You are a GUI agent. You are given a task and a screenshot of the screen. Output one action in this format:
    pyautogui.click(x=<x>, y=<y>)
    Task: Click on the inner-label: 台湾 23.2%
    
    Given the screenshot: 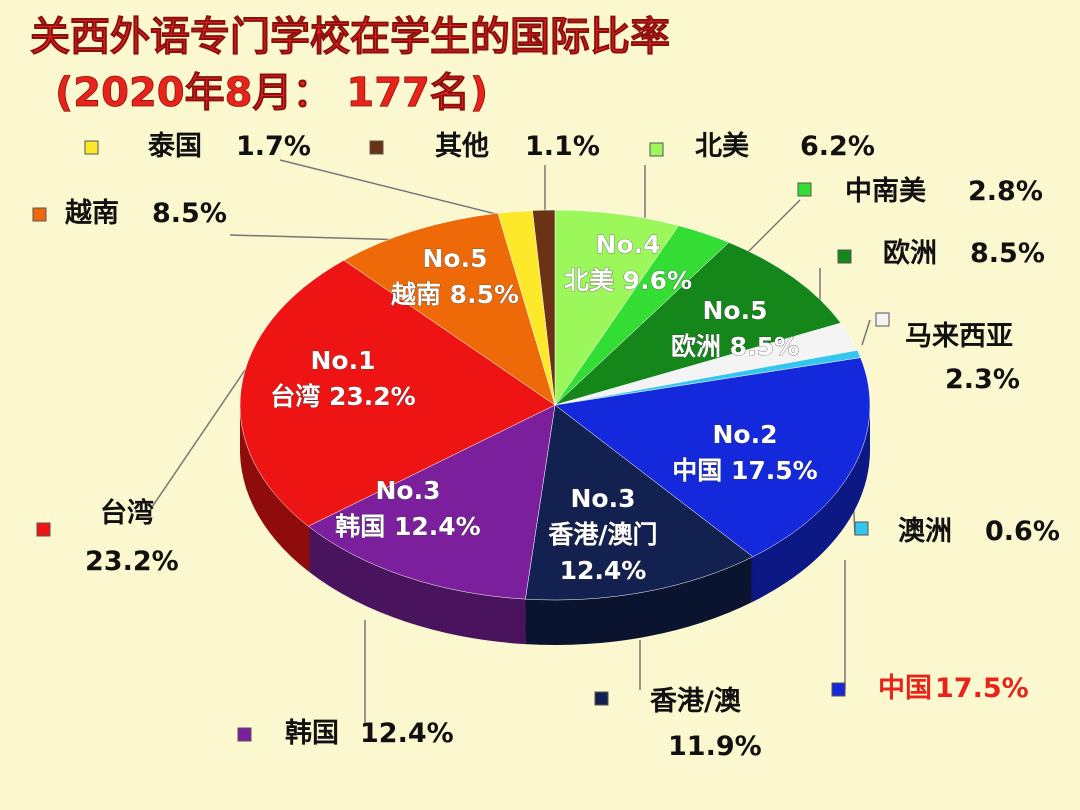 What is the action you would take?
    pyautogui.click(x=342, y=396)
    